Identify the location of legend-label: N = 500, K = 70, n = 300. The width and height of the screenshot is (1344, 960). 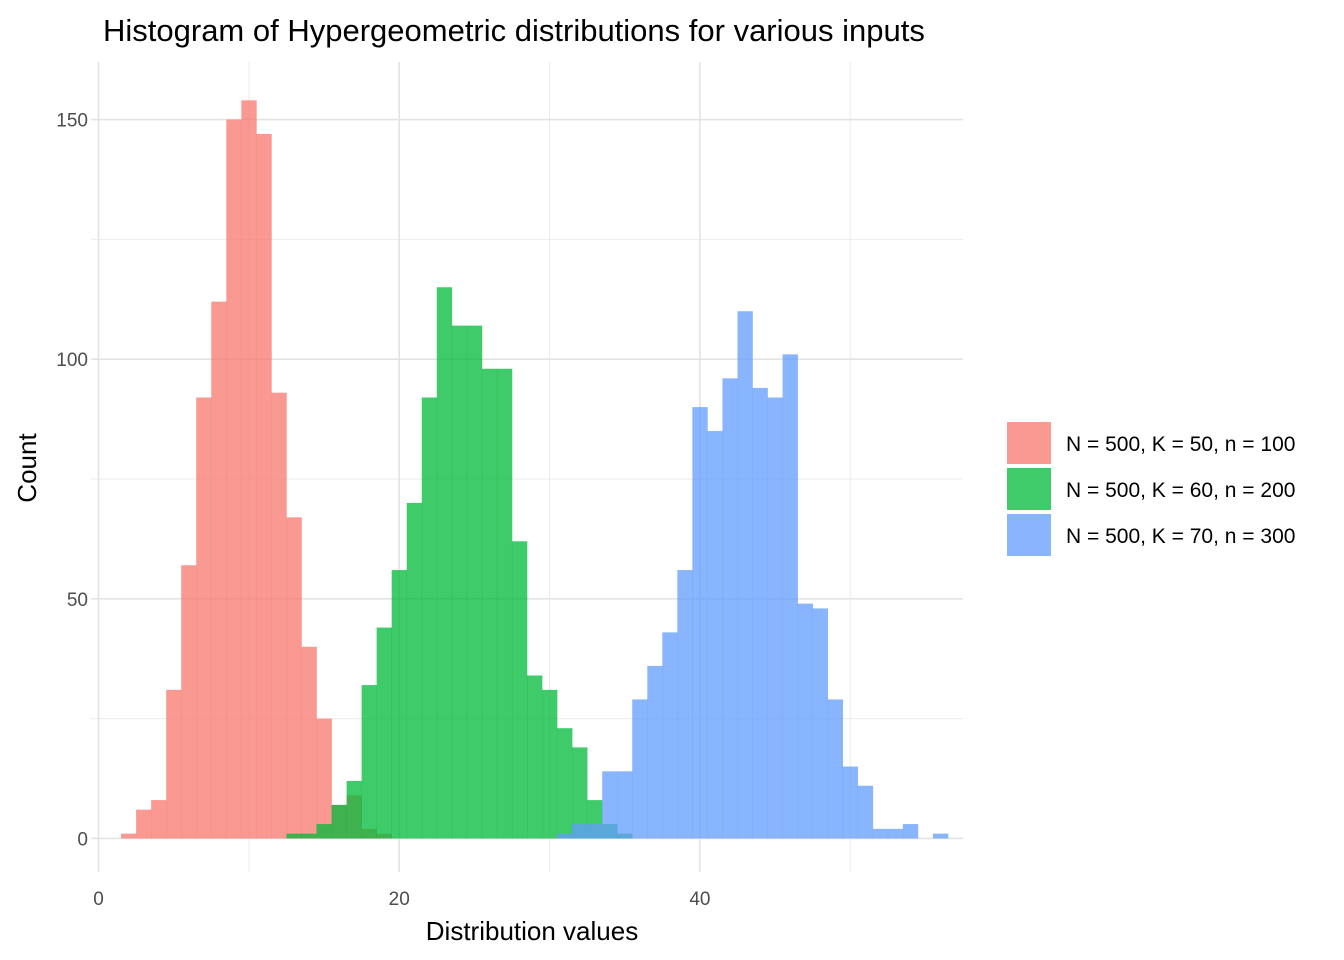
(1180, 536).